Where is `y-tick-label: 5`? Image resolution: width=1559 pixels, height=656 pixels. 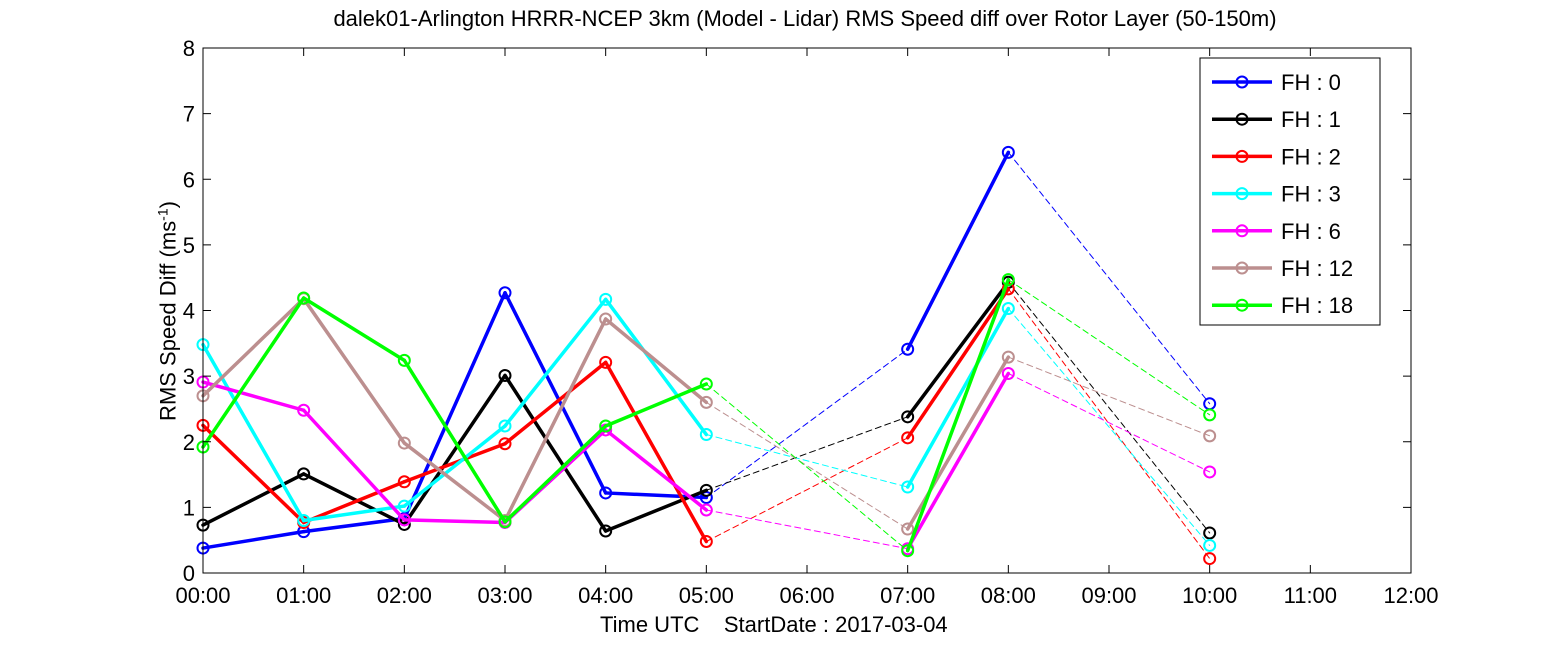
y-tick-label: 5 is located at coordinates (189, 245).